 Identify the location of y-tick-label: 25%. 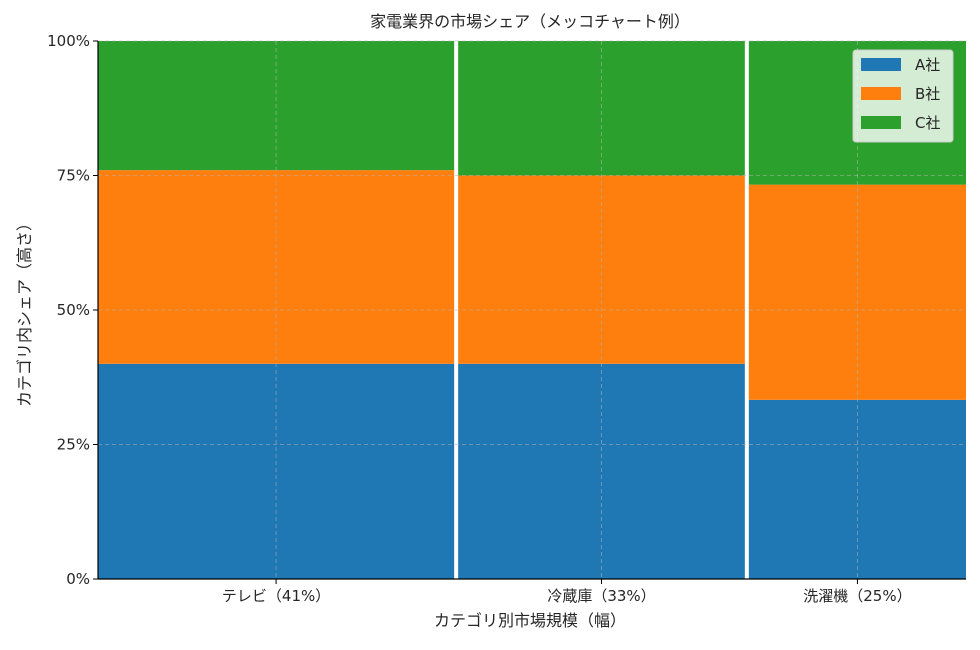
(73, 445).